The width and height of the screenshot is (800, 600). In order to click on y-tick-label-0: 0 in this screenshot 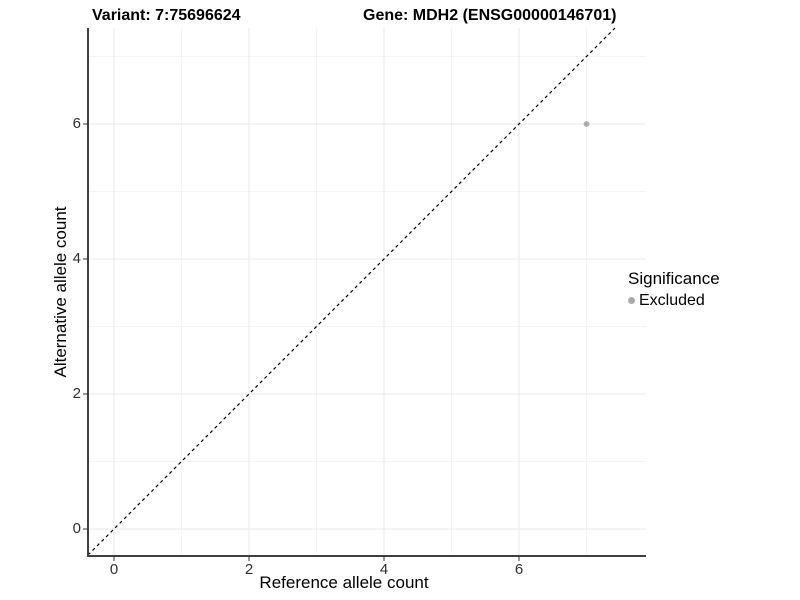, I will do `click(76, 528)`.